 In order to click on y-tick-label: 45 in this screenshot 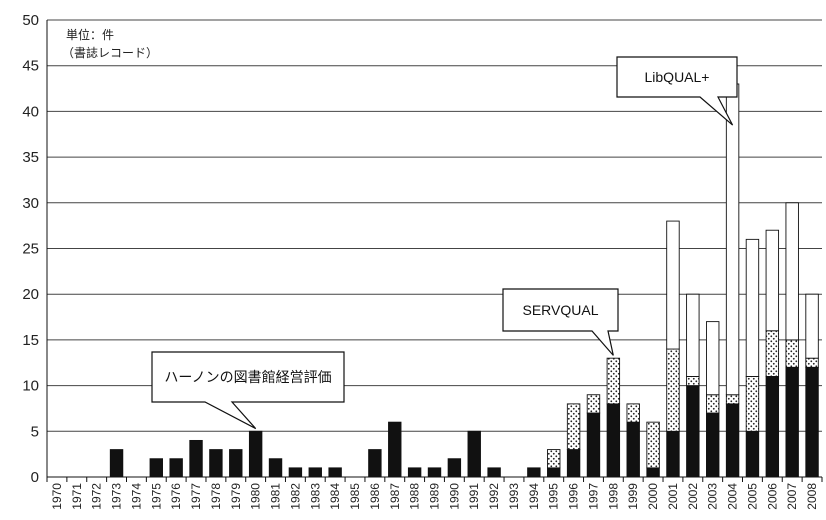, I will do `click(30, 66)`.